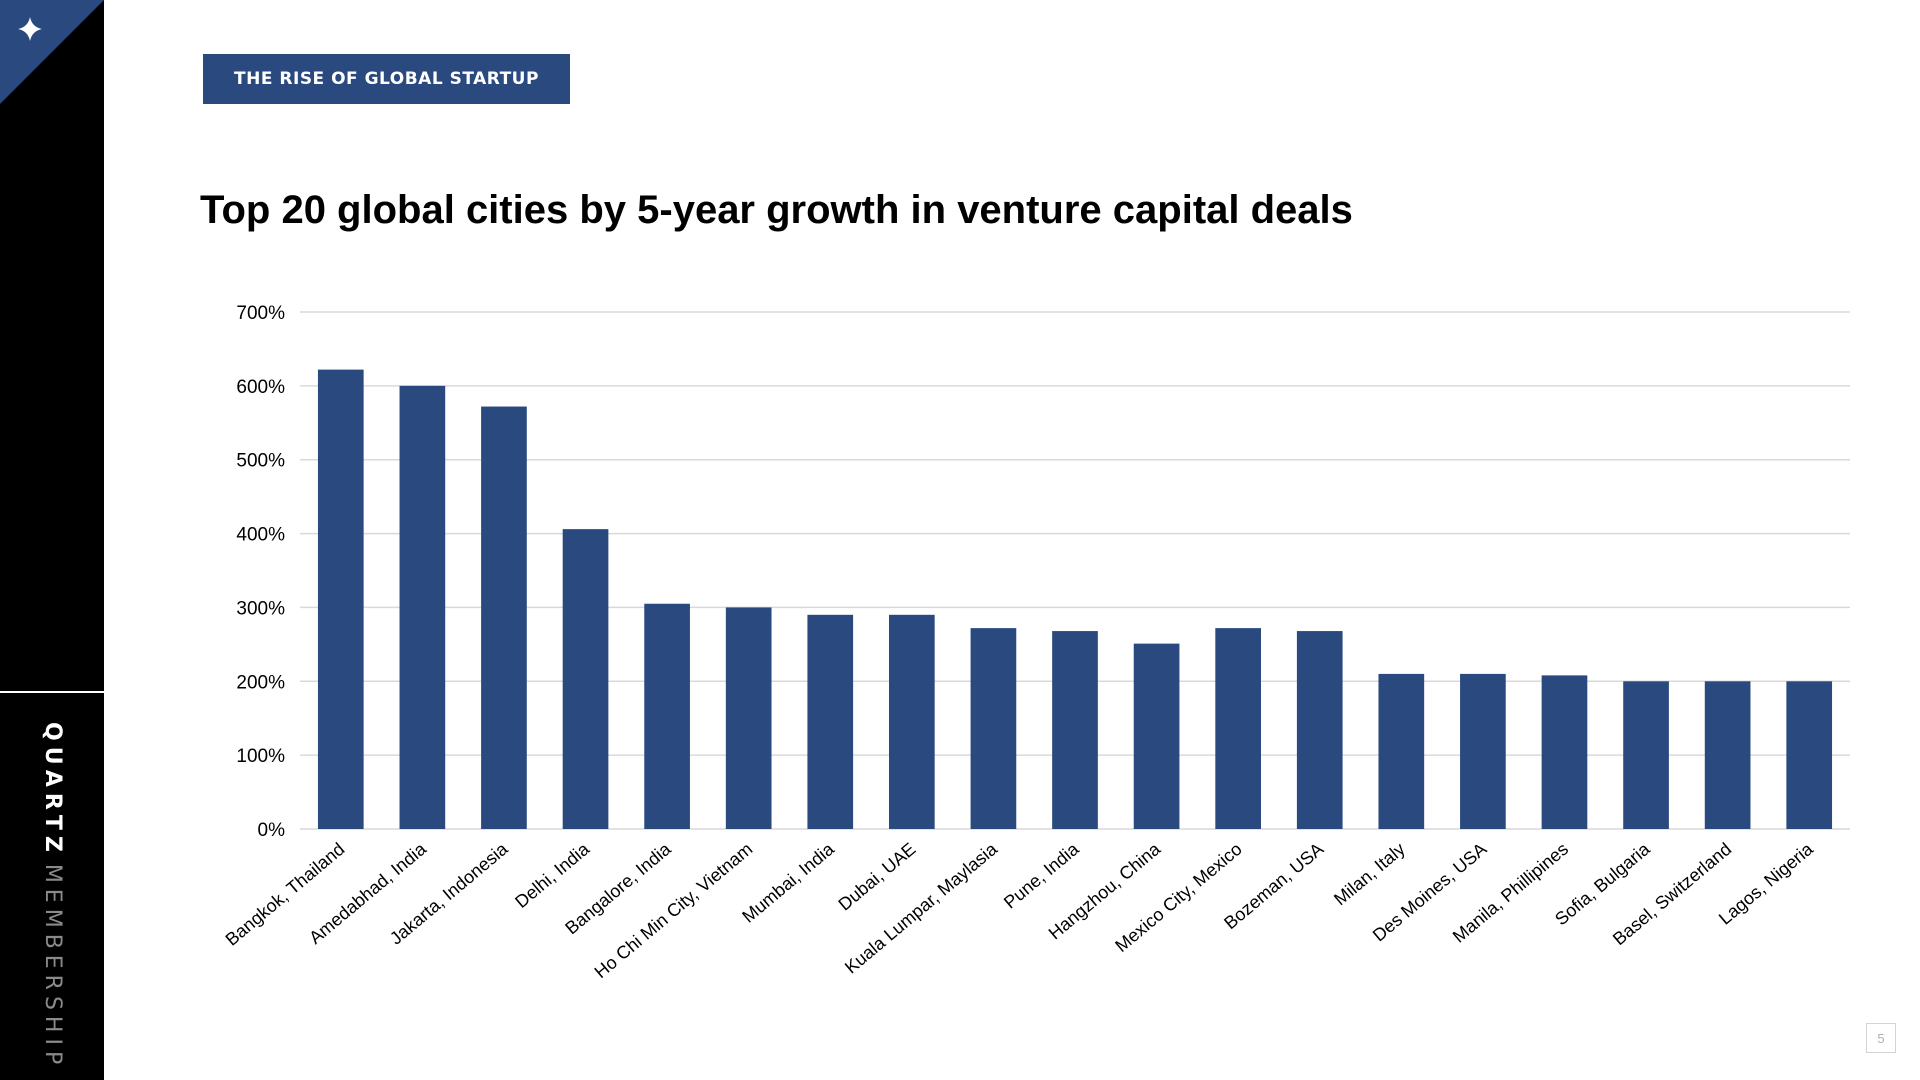 The image size is (1920, 1080). Describe the element at coordinates (260, 682) in the screenshot. I see `y-tick-label: 200%` at that location.